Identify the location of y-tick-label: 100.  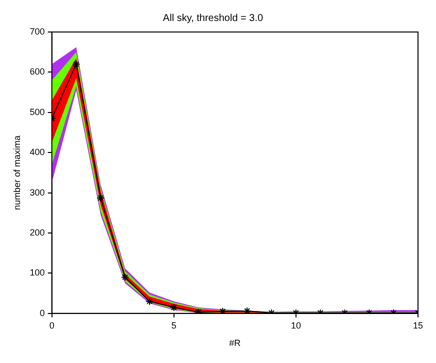
(37, 273).